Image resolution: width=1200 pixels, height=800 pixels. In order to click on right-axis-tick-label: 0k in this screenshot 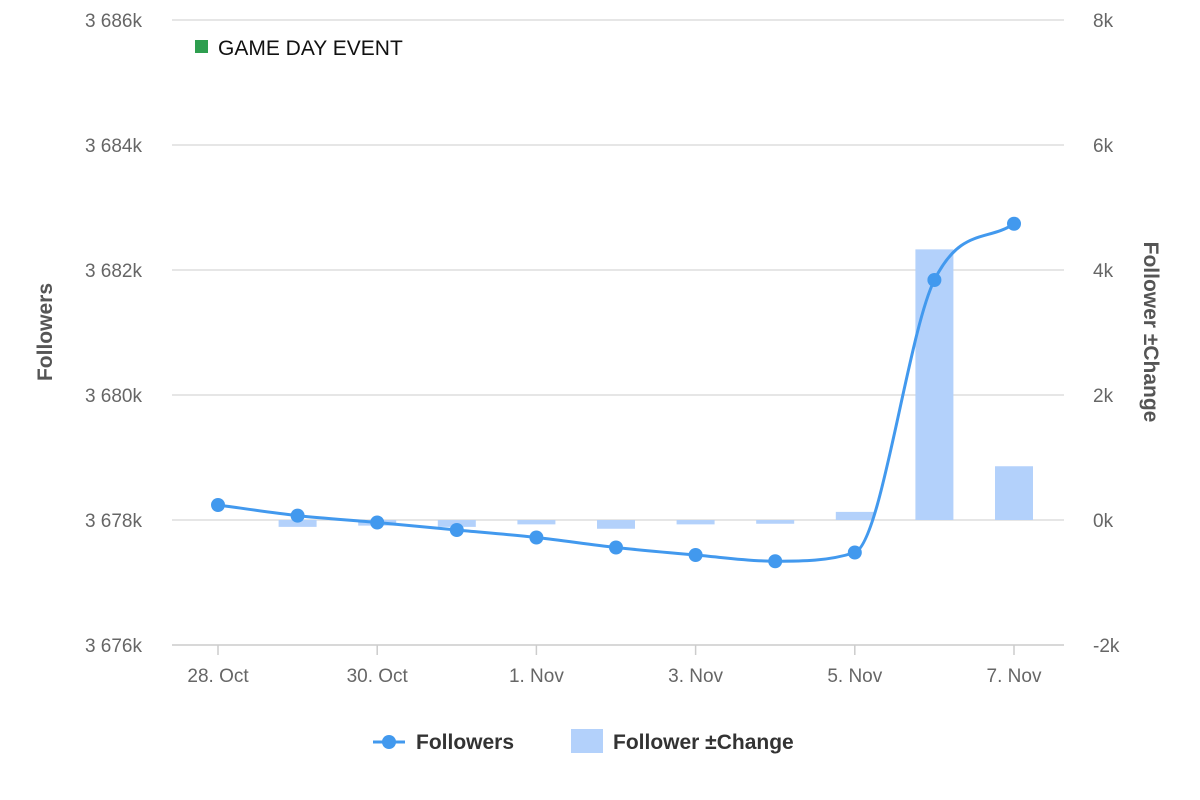, I will do `click(1103, 521)`.